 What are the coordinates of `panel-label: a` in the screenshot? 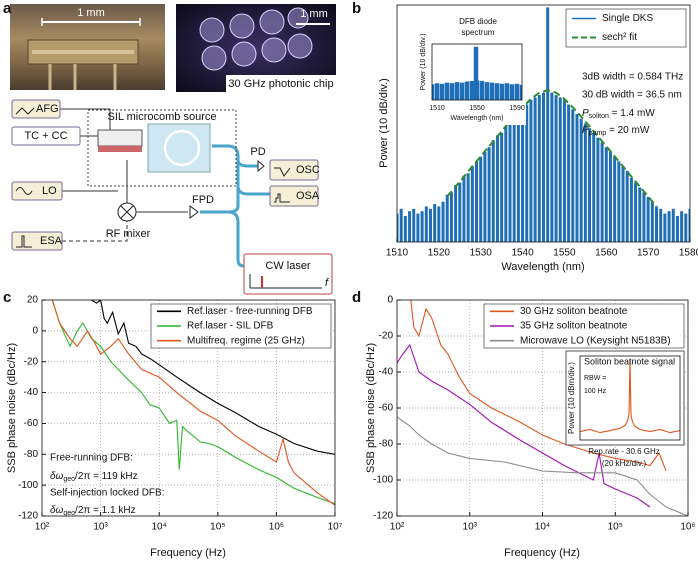 It's located at (7, 8).